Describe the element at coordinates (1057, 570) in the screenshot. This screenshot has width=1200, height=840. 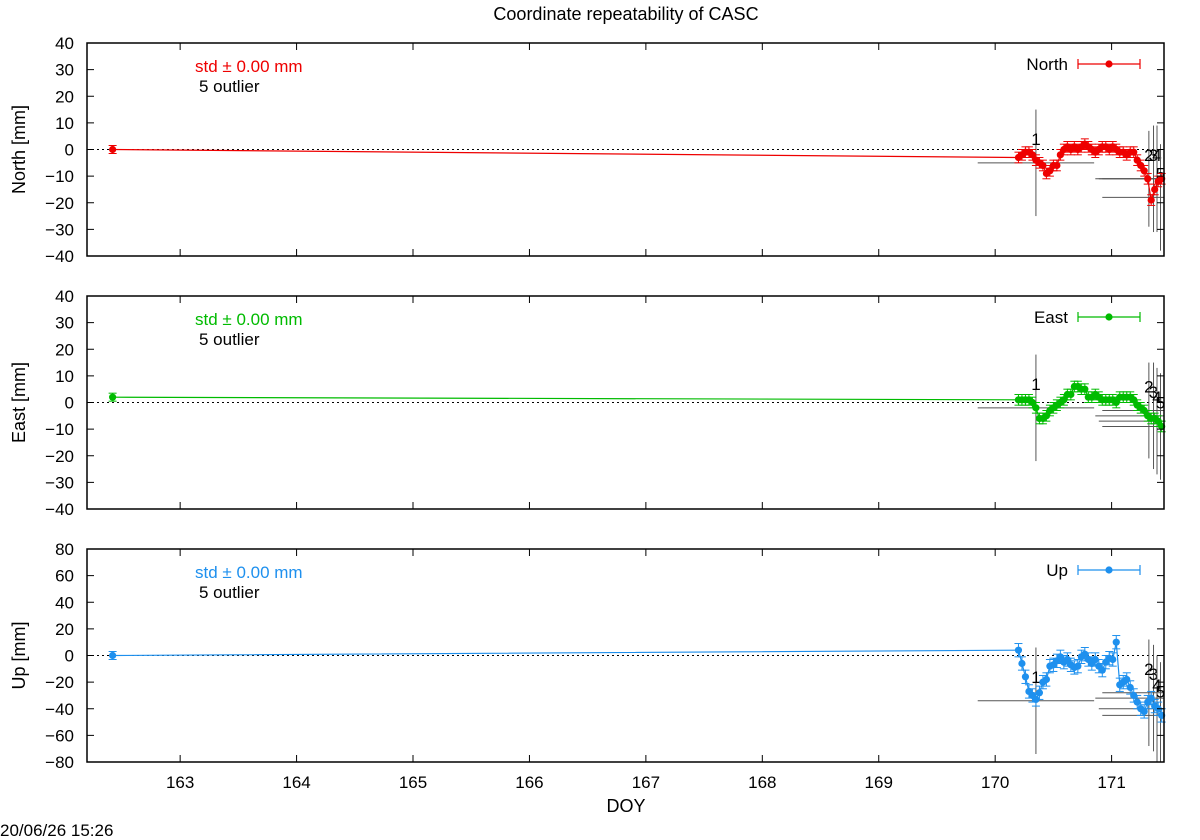
I see `legend-label: Up` at that location.